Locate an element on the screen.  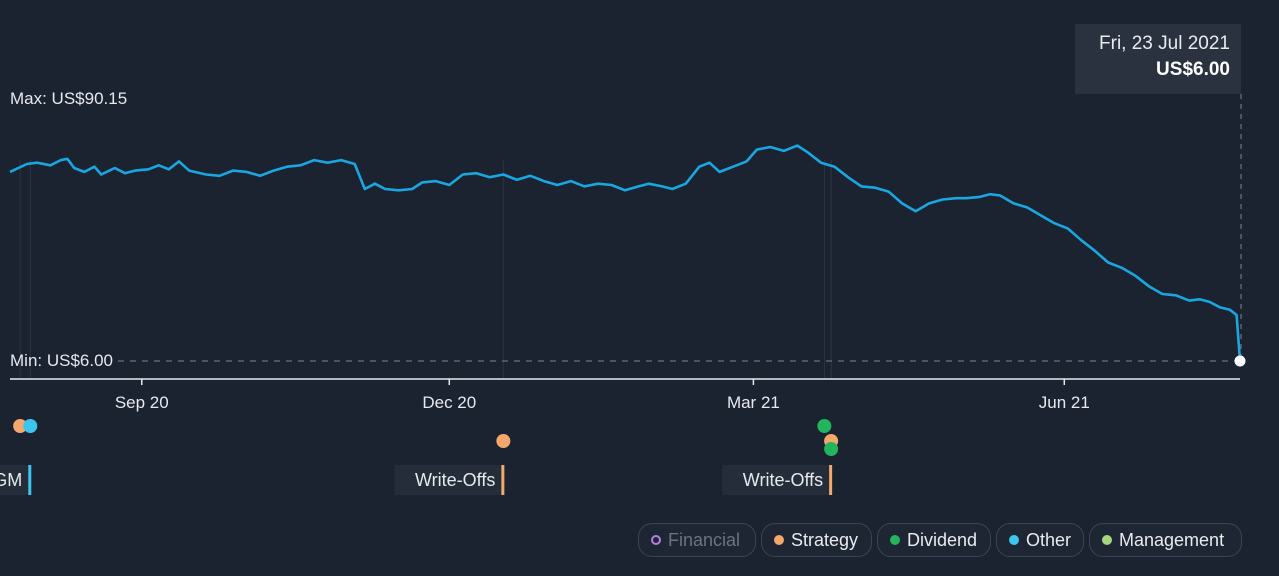
legend-dividend-label: Dividend is located at coordinates (942, 539).